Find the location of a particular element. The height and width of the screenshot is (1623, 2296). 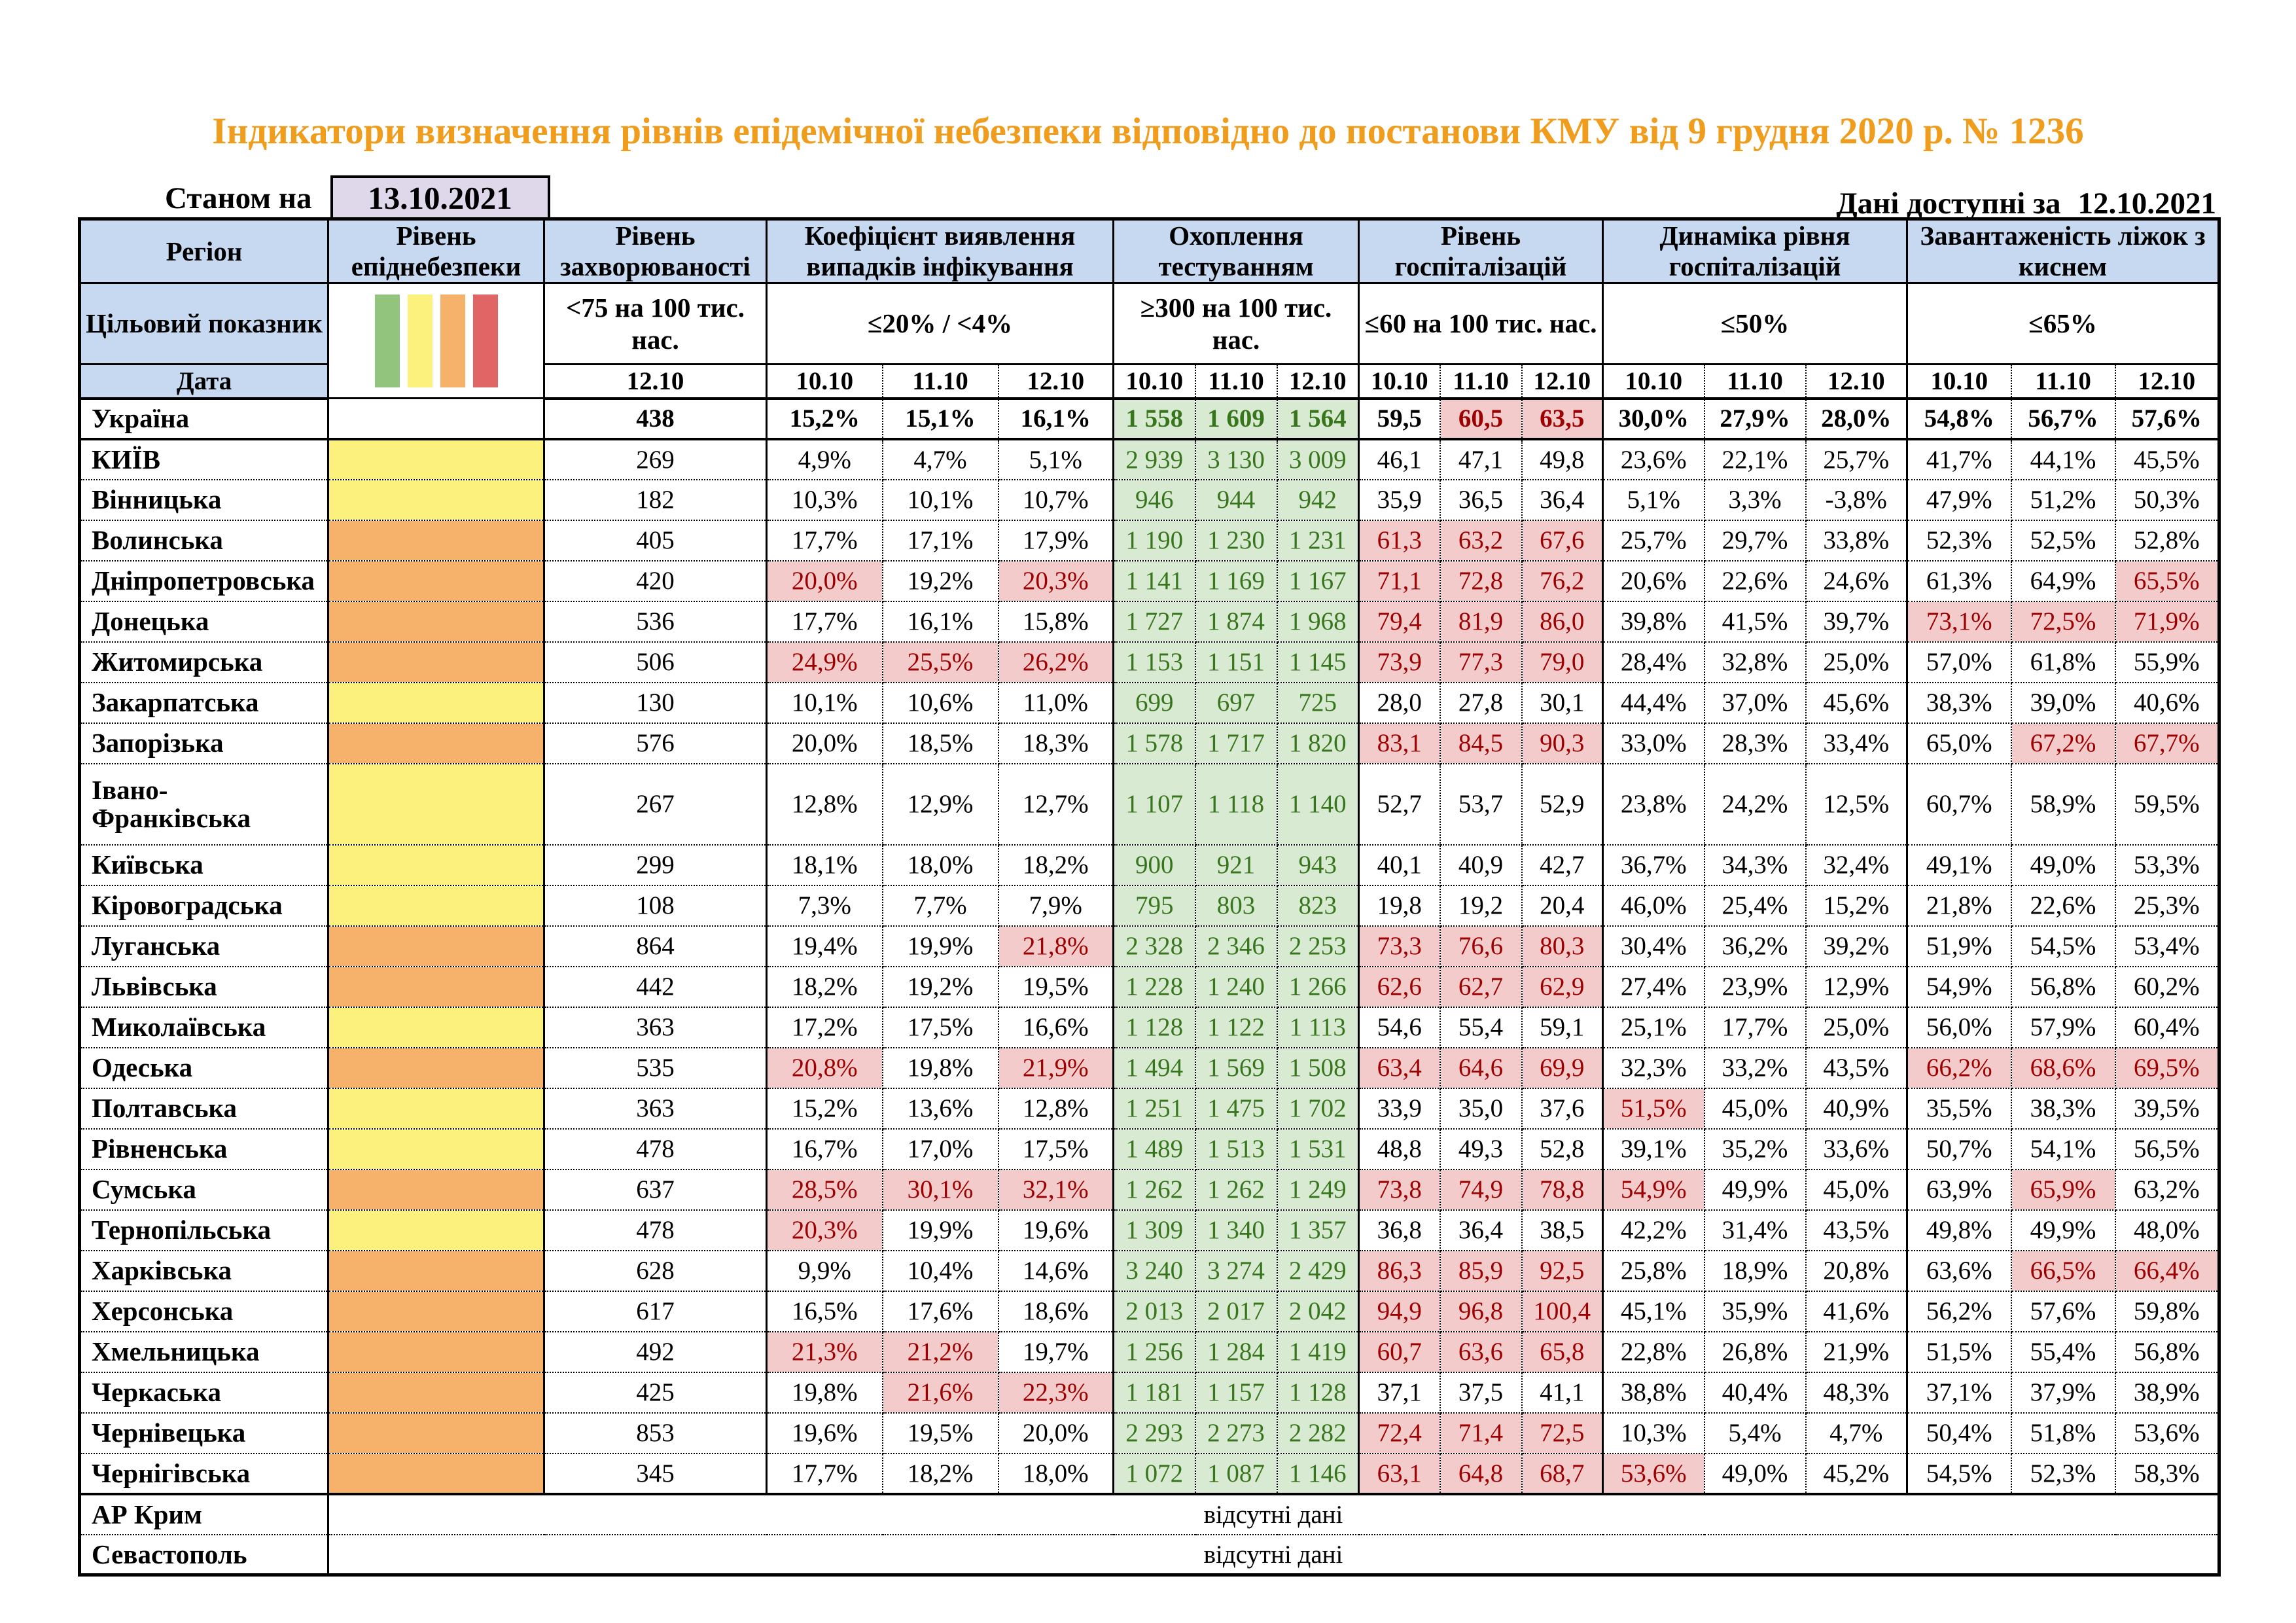

hospitalization-cell: 35,9 is located at coordinates (1400, 500).